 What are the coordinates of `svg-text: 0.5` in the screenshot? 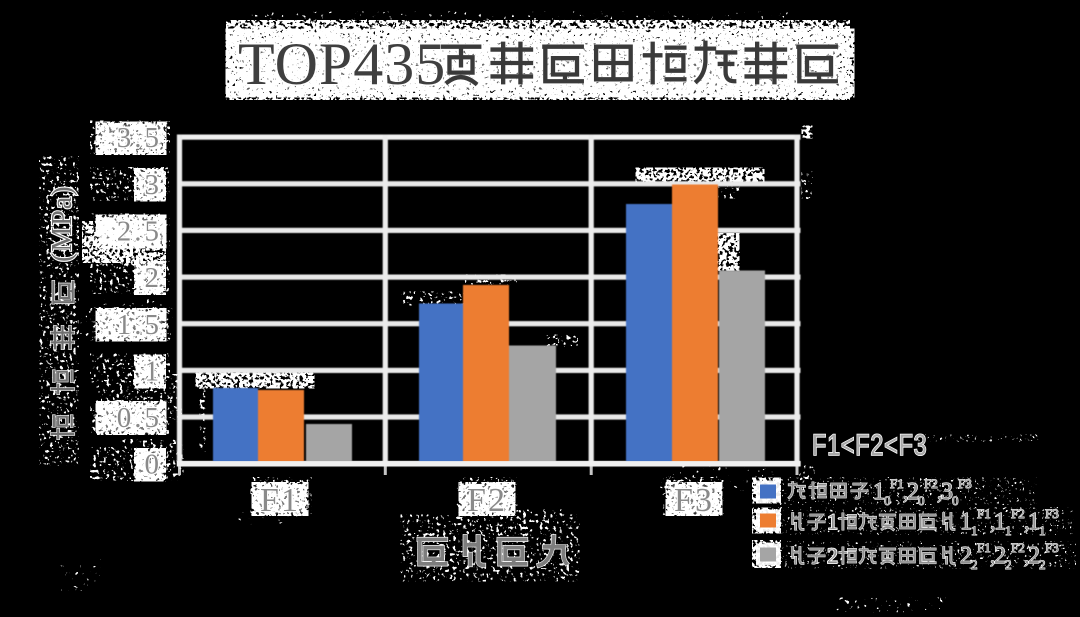 It's located at (139, 418).